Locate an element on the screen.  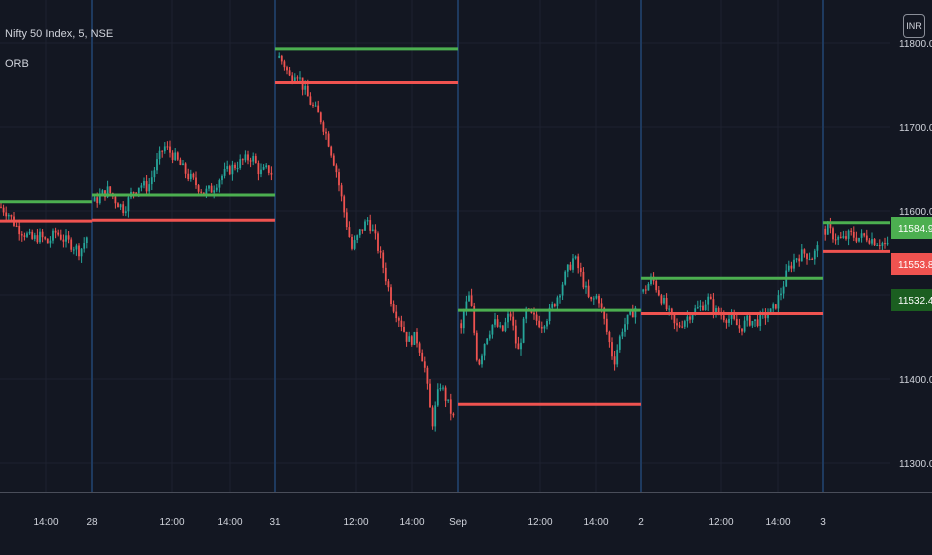
indicator-legend: ORB is located at coordinates (17, 64).